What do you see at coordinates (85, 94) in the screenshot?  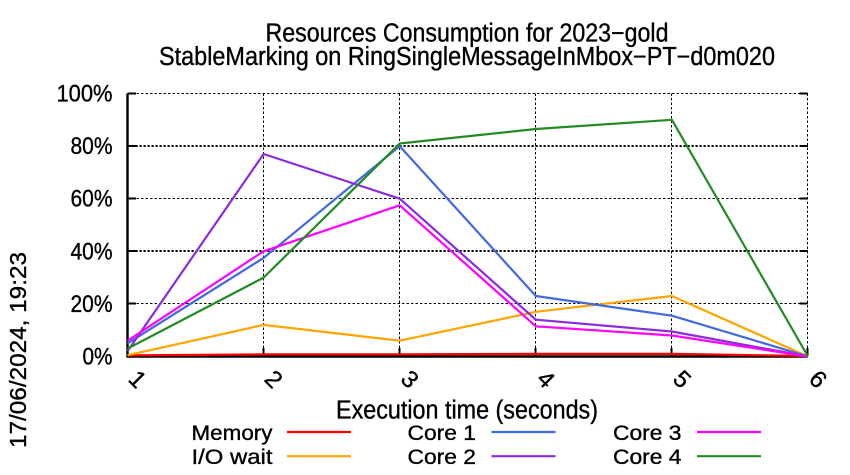 I see `svg-text: 100%` at bounding box center [85, 94].